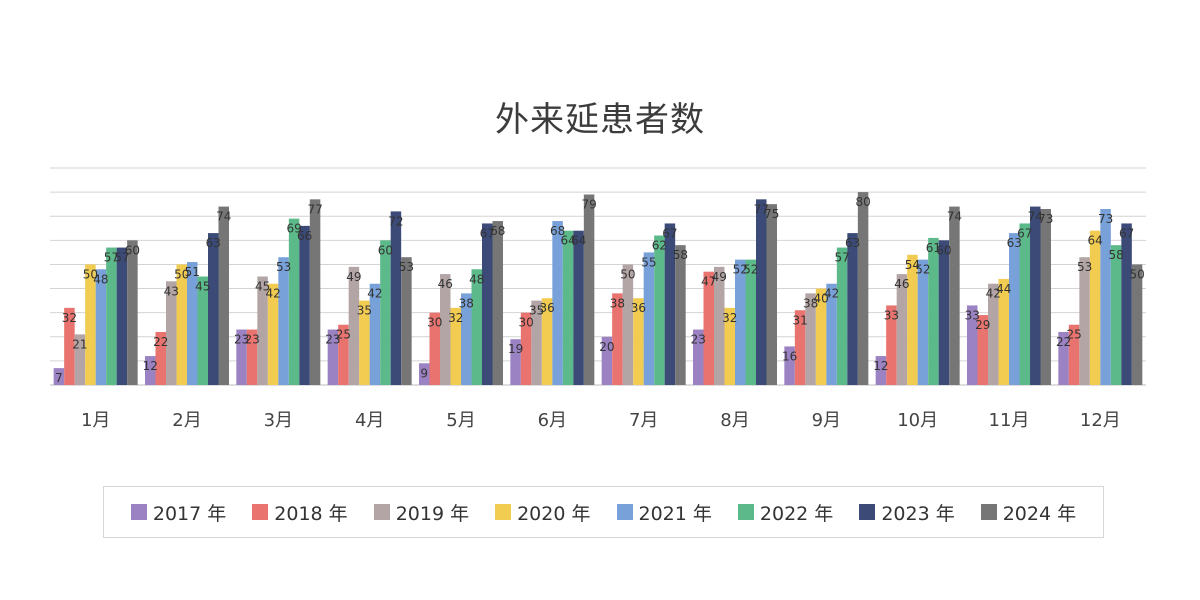 This screenshot has height=600, width=1200. Describe the element at coordinates (750, 270) in the screenshot. I see `data-label: 52` at that location.